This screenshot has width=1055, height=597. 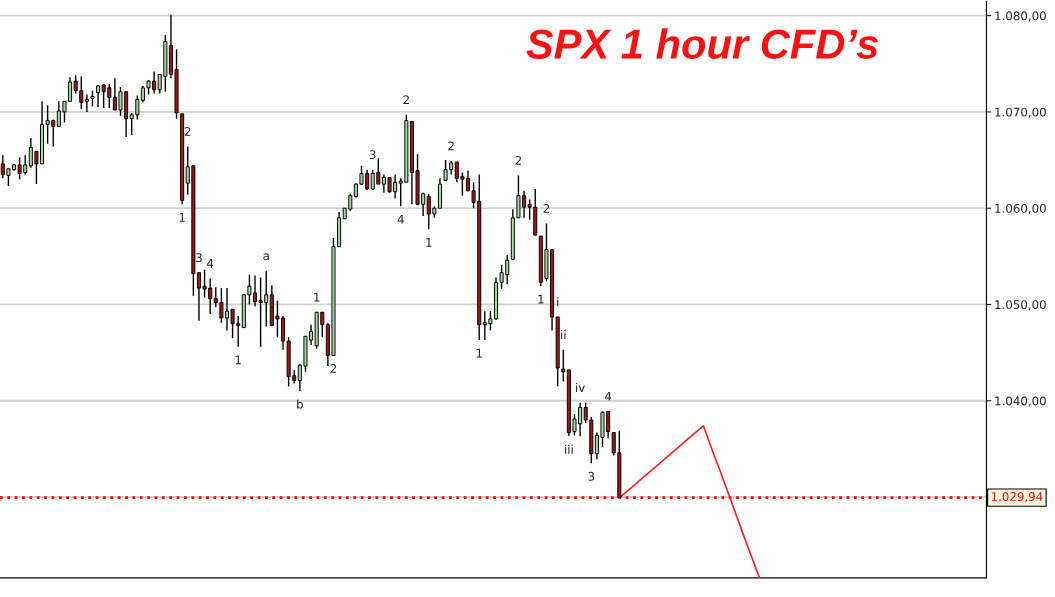 What do you see at coordinates (300, 404) in the screenshot?
I see `text: b` at bounding box center [300, 404].